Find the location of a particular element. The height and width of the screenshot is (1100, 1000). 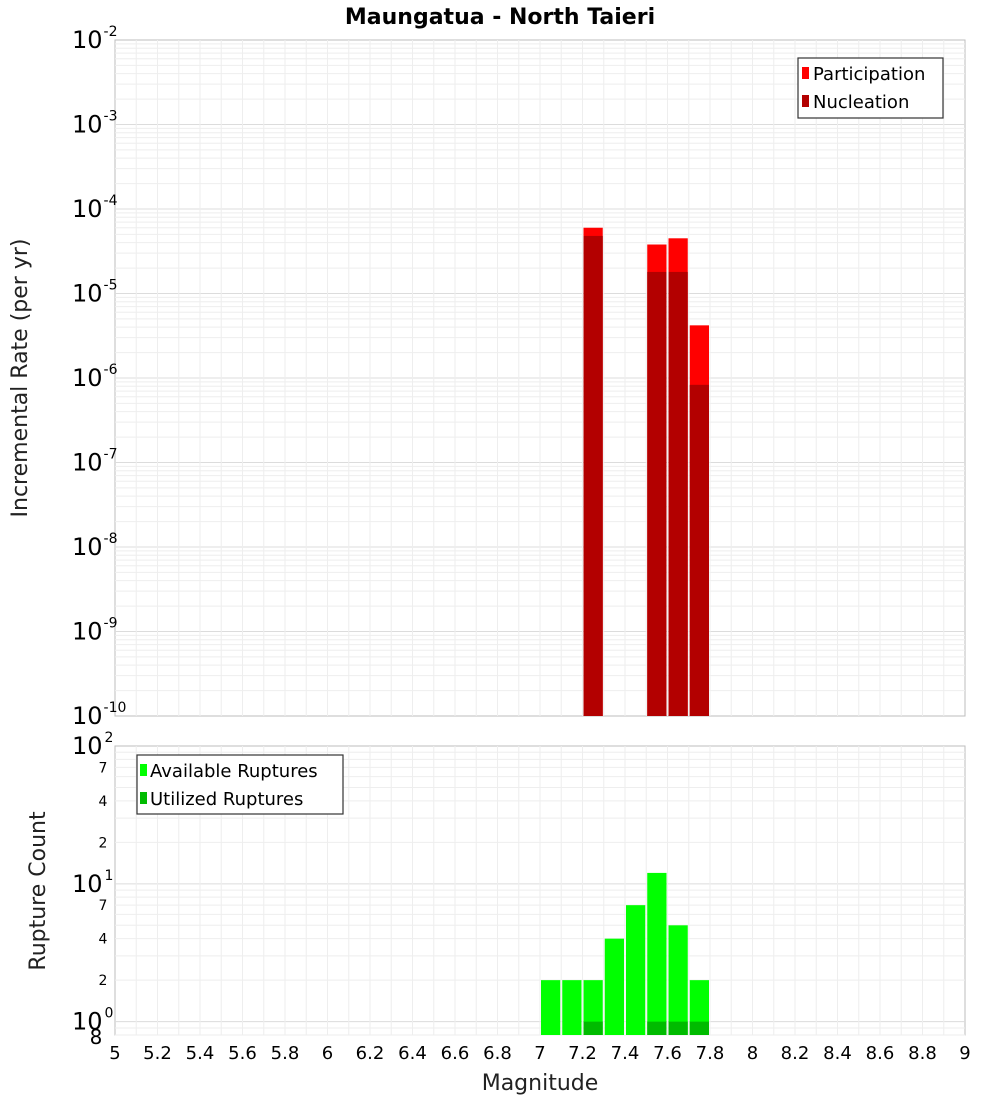

top-y-ticks: 10⁻¹⁰ 10⁻⁹ 10⁻⁸ 10⁻⁷ 10⁻⁶ 10⁻⁵ 10⁻⁴ 10⁻³ 10⁻² is located at coordinates (99, 377).